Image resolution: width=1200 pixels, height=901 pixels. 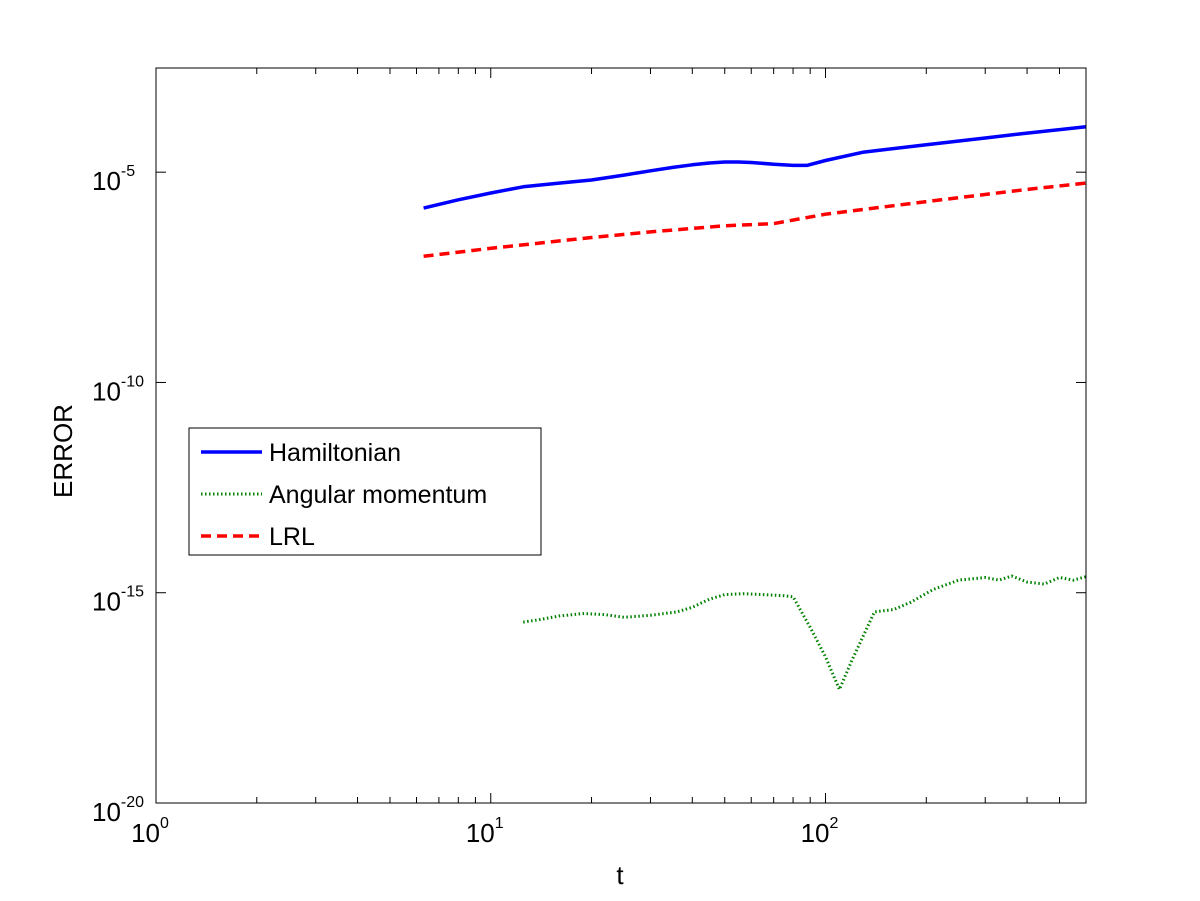 What do you see at coordinates (150, 831) in the screenshot?
I see `x-tick-label: 10⁰` at bounding box center [150, 831].